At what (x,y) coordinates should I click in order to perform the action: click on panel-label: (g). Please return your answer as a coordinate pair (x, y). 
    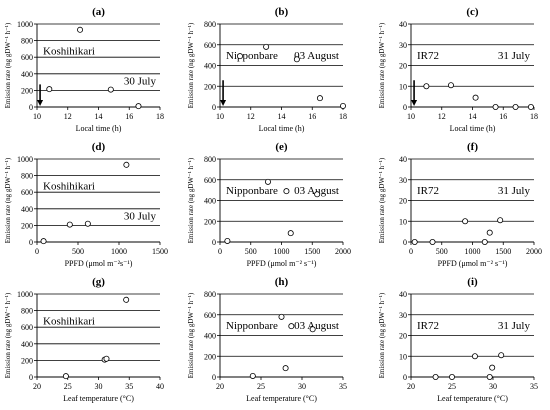
    Looking at the image, I should click on (98, 282).